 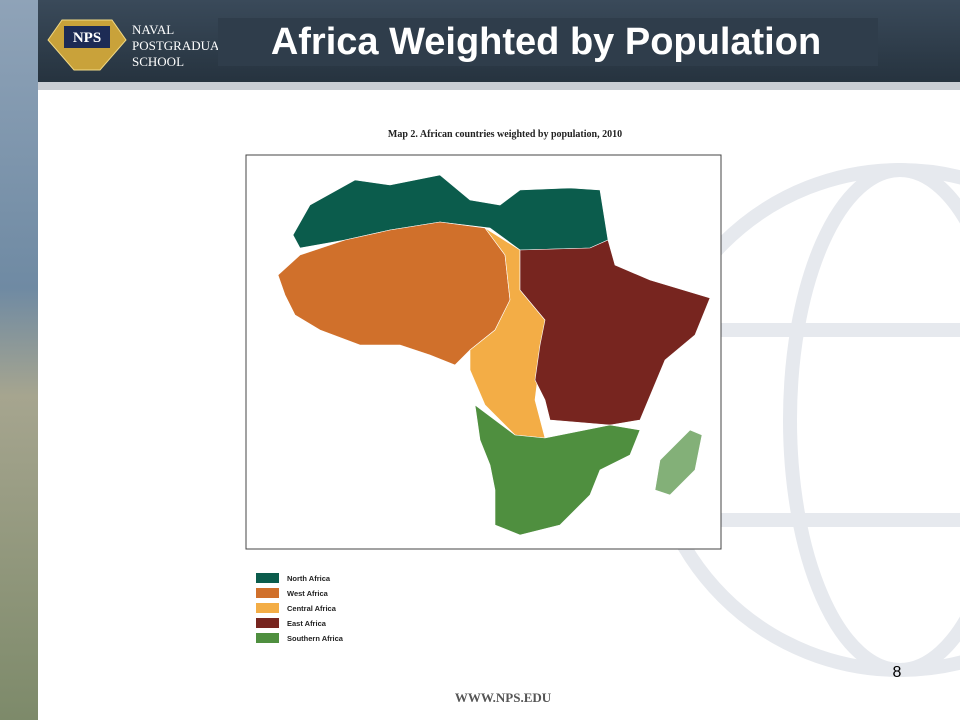 I want to click on page-number: 8, so click(x=897, y=672).